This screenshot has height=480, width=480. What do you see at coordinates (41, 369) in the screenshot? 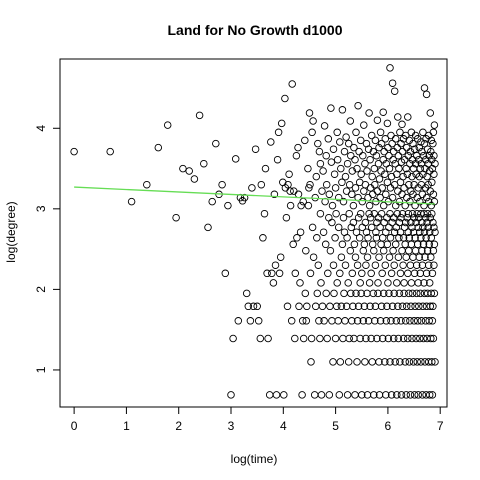
I see `y-tick-label: 1` at bounding box center [41, 369].